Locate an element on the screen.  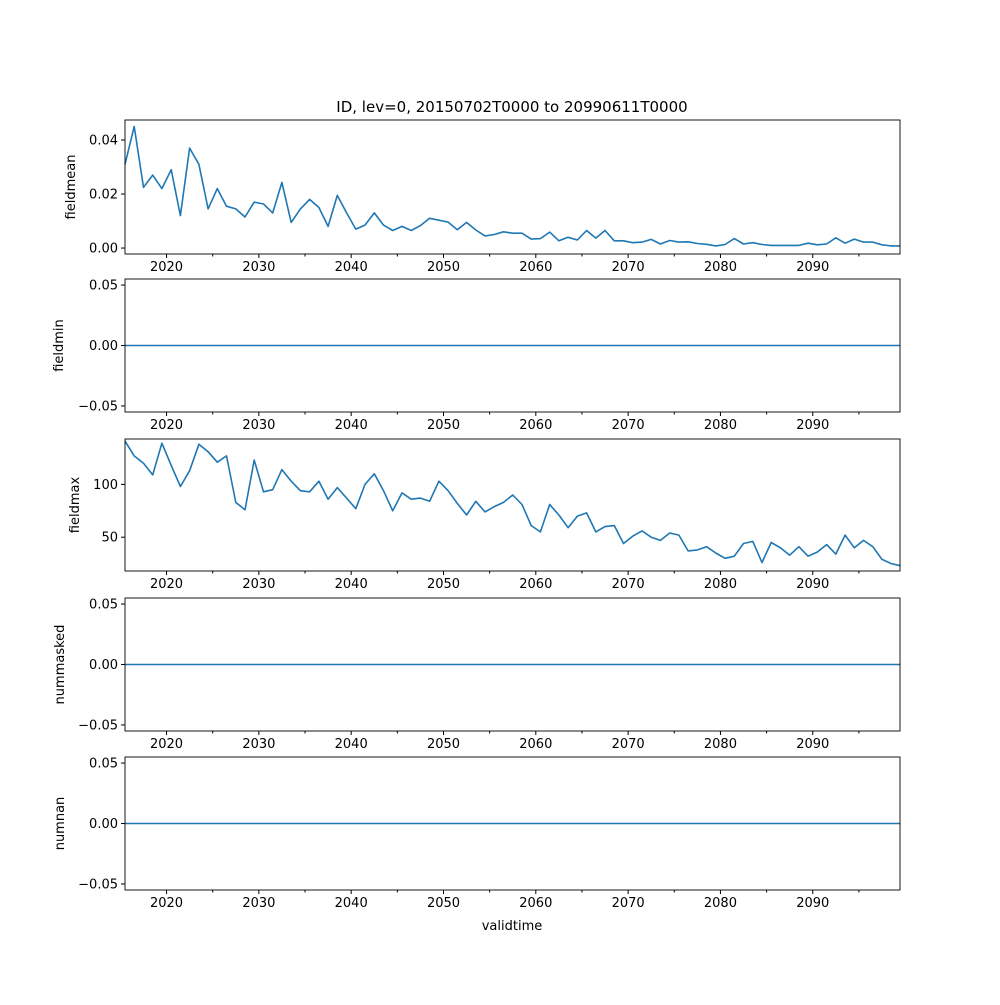
series-line-fieldmax is located at coordinates (512, 503).